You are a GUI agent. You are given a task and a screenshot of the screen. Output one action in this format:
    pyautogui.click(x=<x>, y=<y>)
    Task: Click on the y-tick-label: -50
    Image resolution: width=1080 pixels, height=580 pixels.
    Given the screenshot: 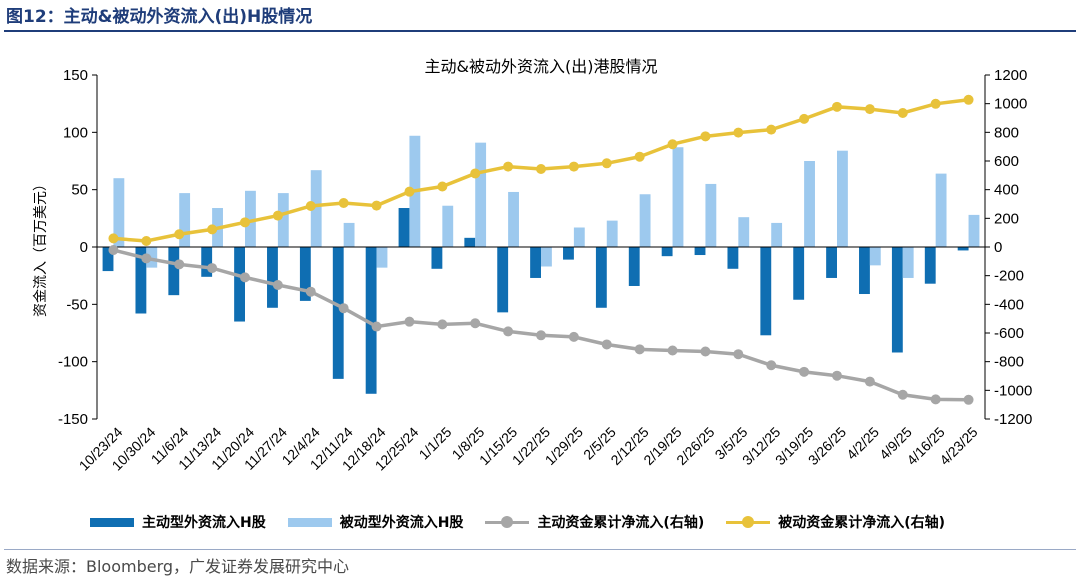 What is the action you would take?
    pyautogui.click(x=77, y=304)
    